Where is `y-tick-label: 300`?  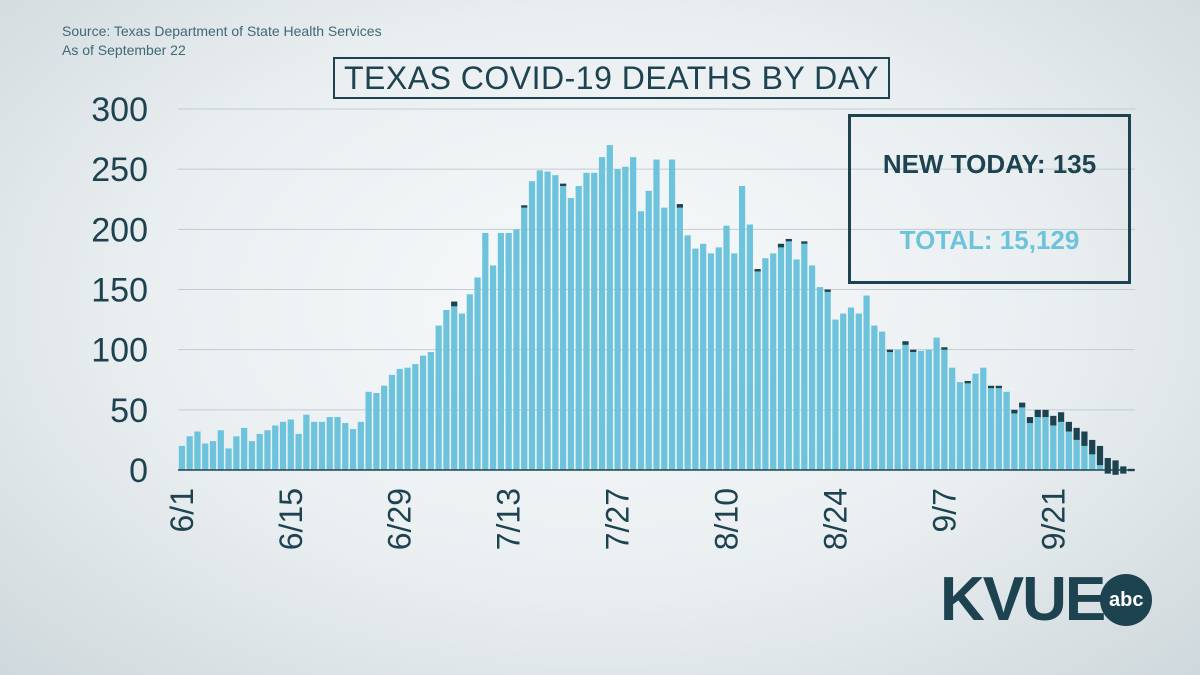 y-tick-label: 300 is located at coordinates (119, 110).